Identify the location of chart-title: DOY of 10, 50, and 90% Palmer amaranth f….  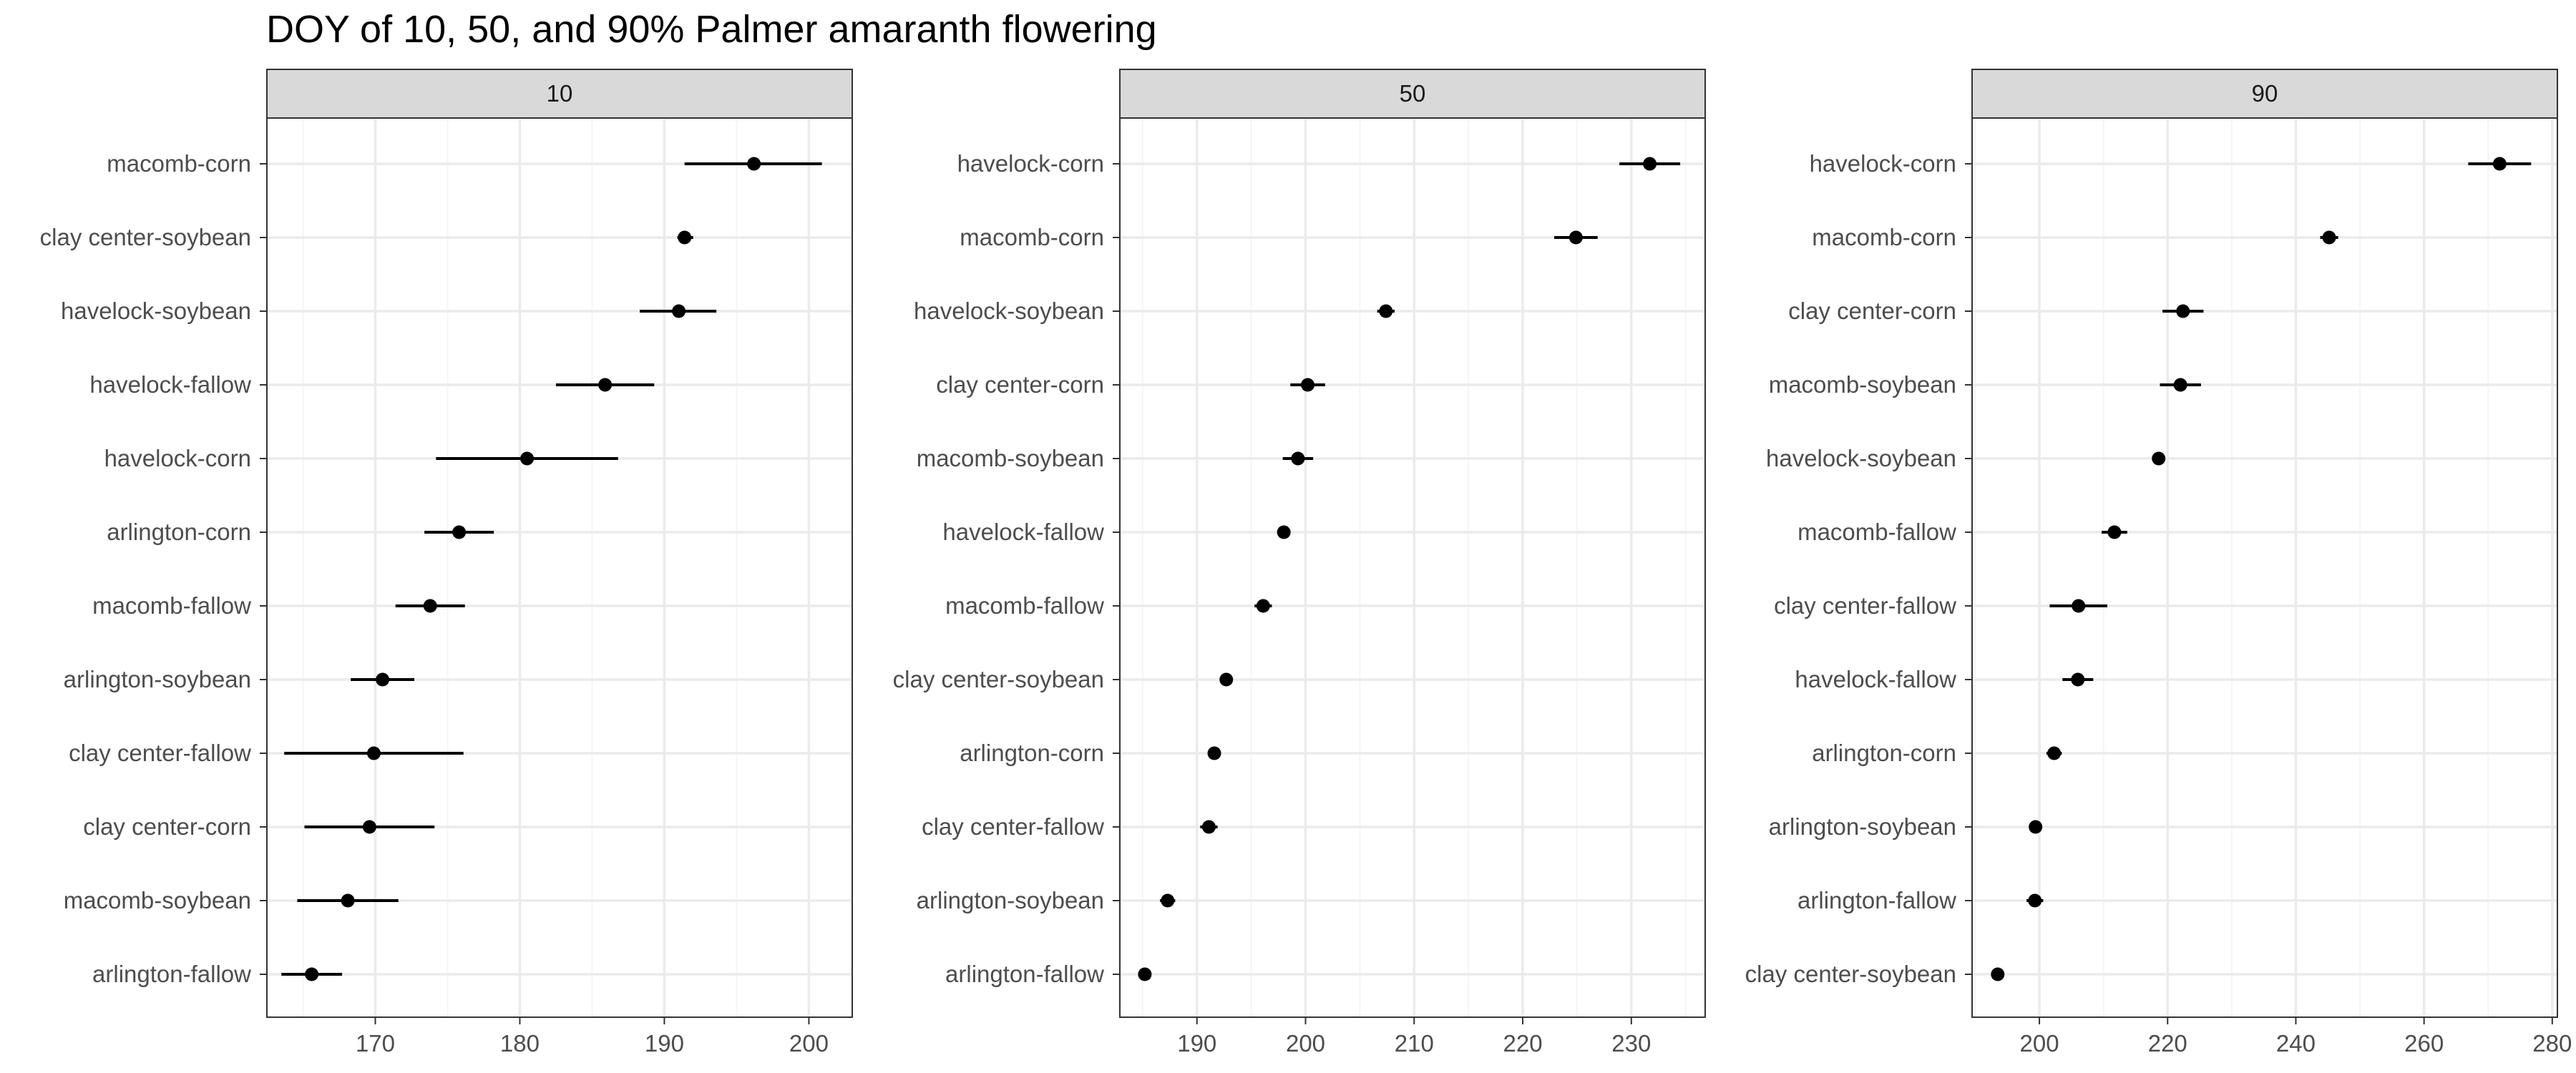
(711, 29).